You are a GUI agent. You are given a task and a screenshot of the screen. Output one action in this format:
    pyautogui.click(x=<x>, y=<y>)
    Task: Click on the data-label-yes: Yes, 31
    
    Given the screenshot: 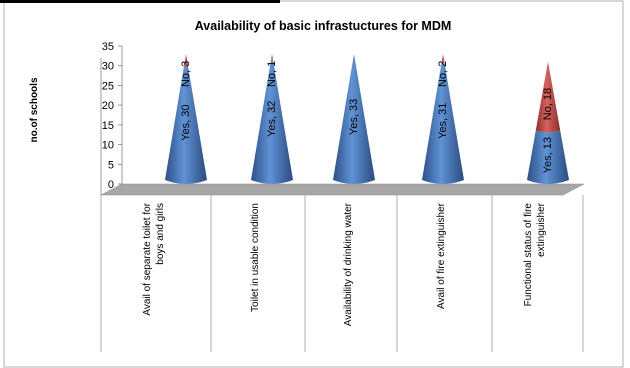 What is the action you would take?
    pyautogui.click(x=443, y=121)
    